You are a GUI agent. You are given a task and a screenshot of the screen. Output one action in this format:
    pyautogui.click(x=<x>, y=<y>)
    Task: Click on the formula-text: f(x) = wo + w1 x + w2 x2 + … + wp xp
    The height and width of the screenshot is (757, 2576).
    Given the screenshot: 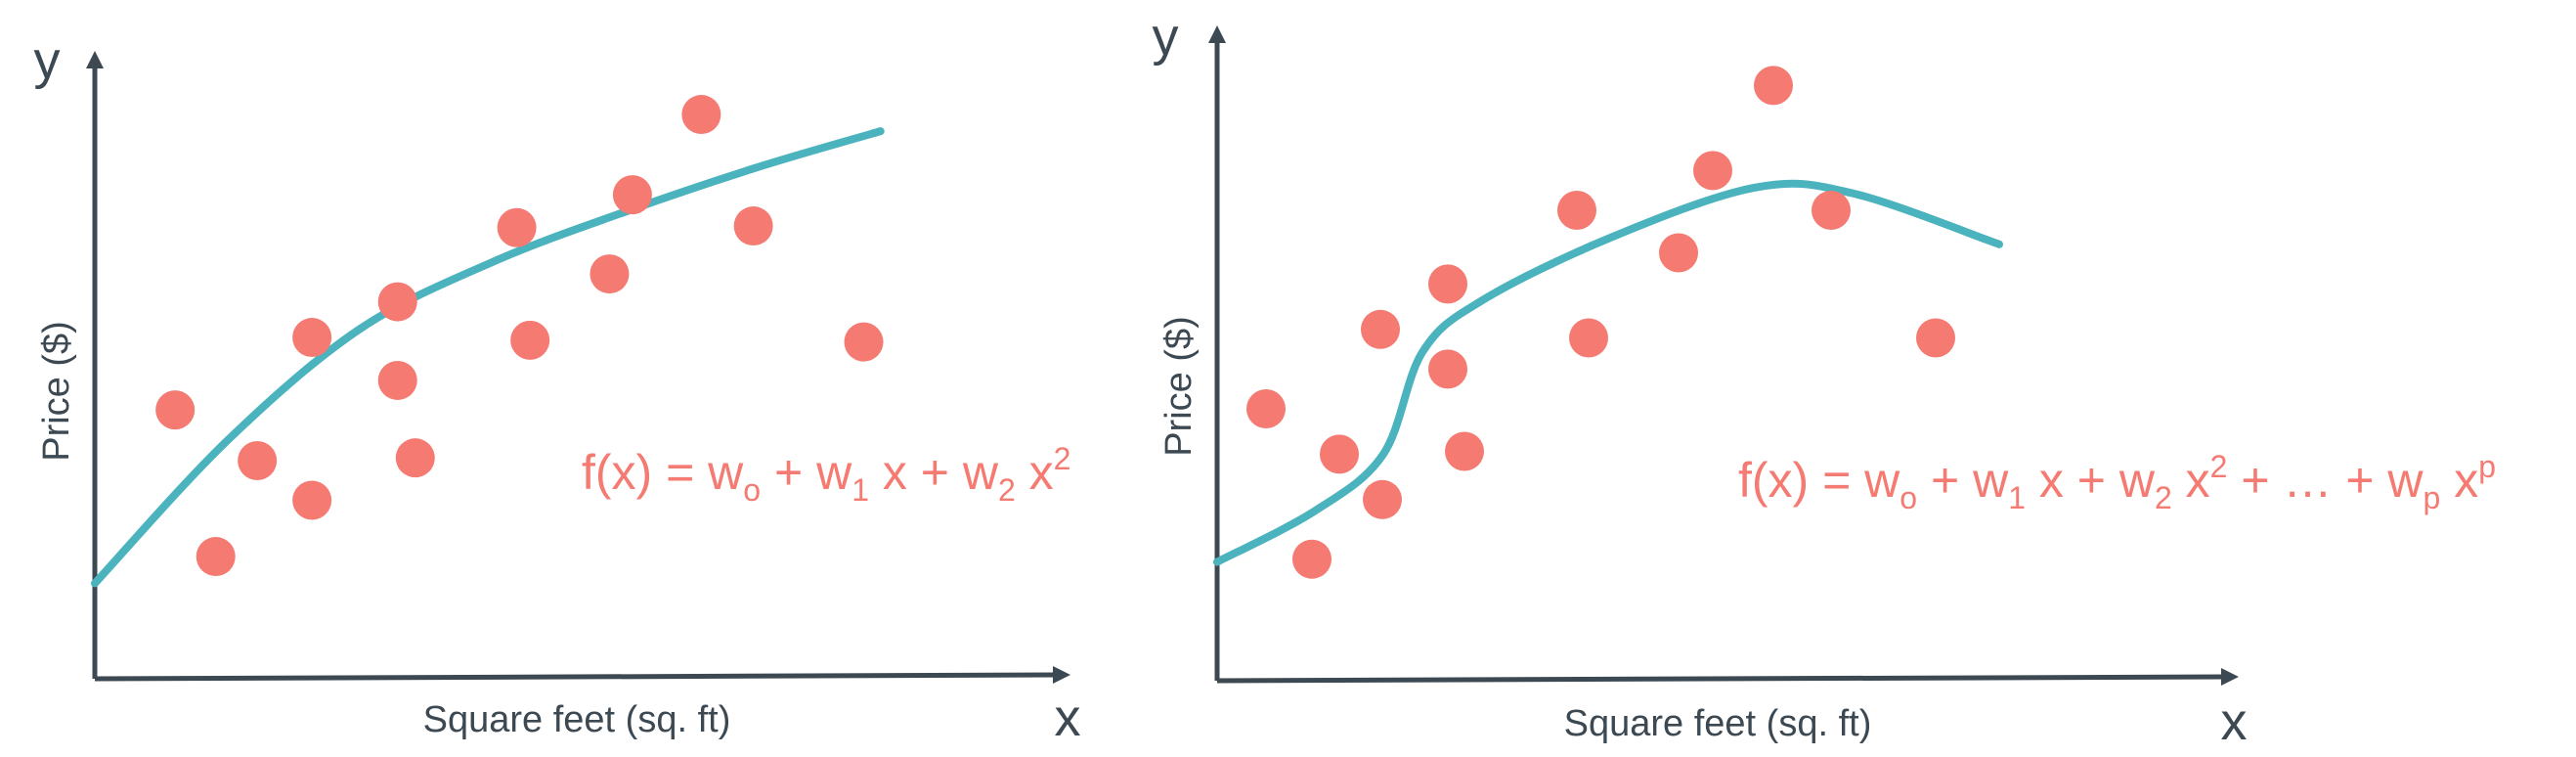 What is the action you would take?
    pyautogui.click(x=2117, y=482)
    